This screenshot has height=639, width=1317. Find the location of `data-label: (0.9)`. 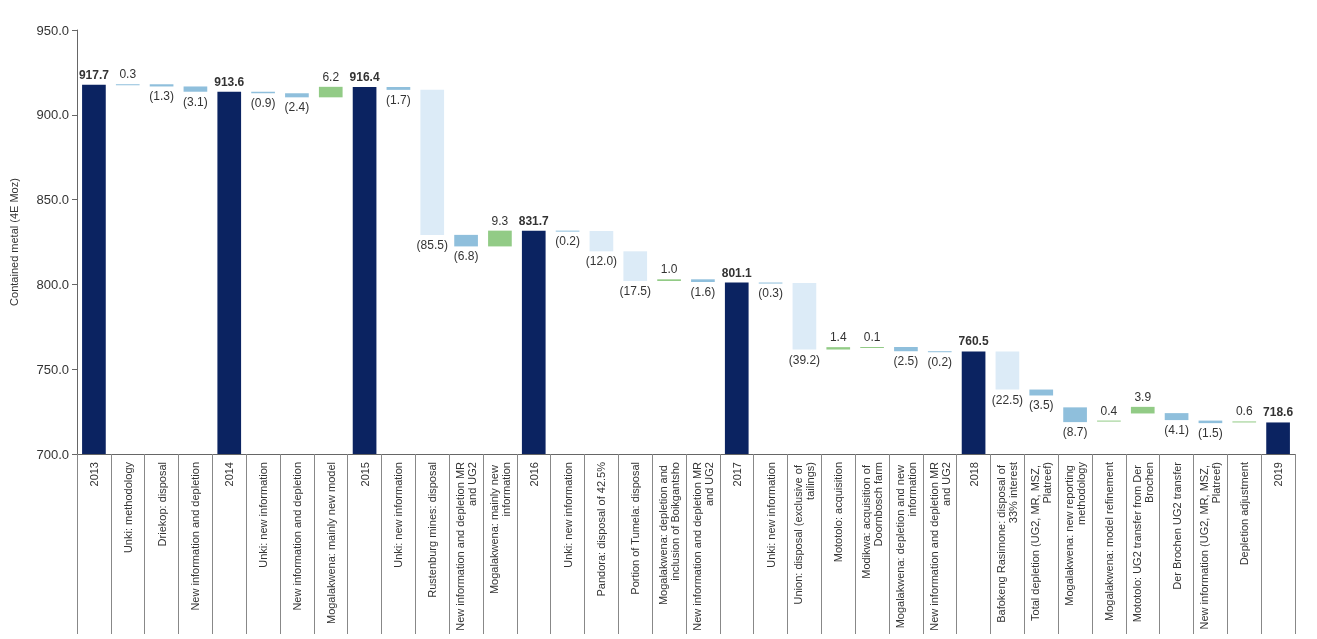

data-label: (0.9) is located at coordinates (263, 103).